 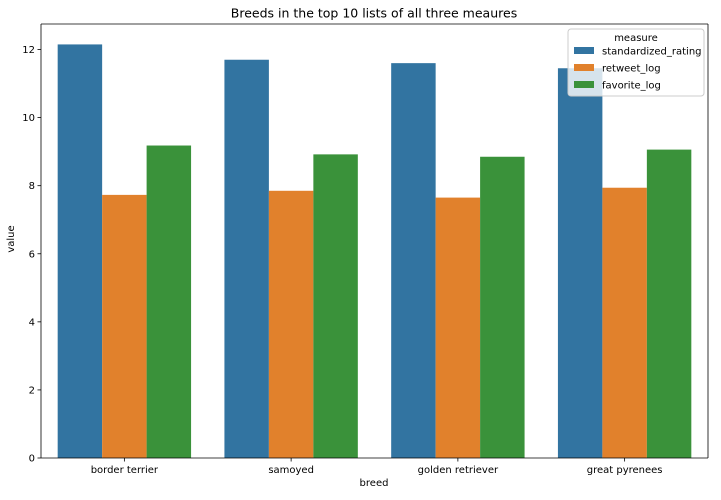 What do you see at coordinates (28, 50) in the screenshot?
I see `y-tick-label: 12` at bounding box center [28, 50].